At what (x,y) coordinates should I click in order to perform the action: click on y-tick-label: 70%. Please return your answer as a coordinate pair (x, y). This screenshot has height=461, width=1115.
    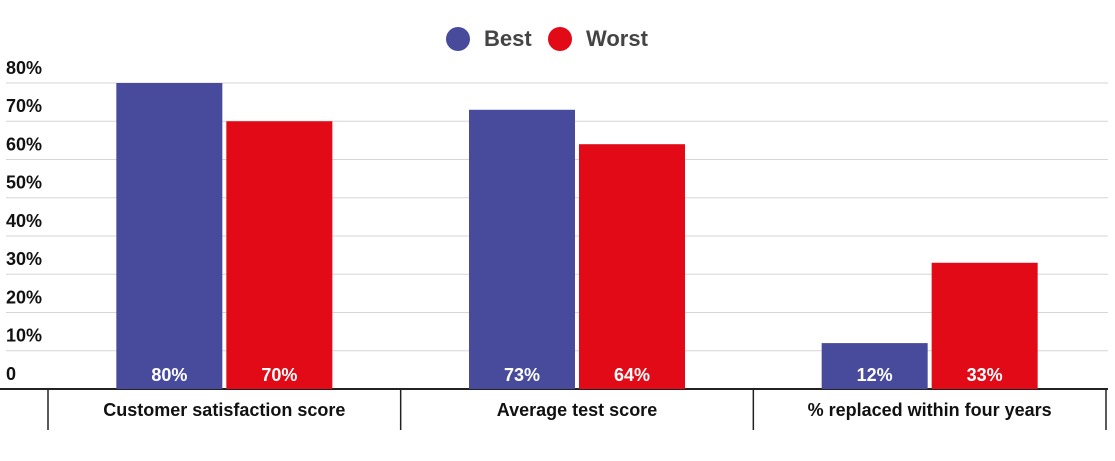
    Looking at the image, I should click on (24, 106).